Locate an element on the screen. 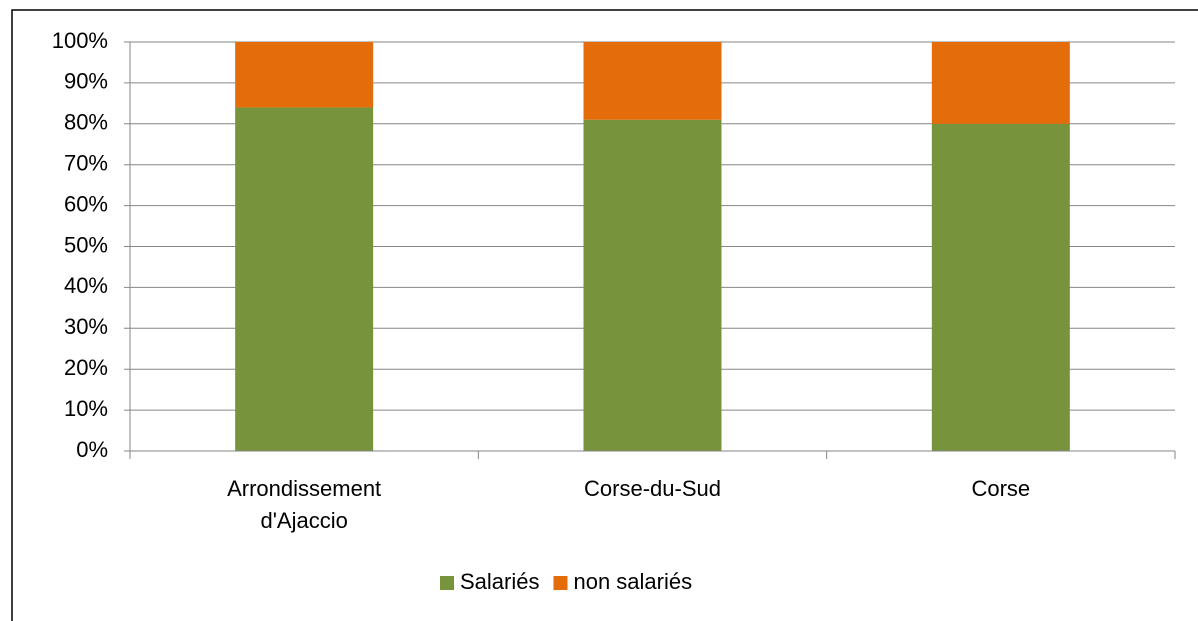 The image size is (1198, 621). x-tick-label: Corse is located at coordinates (1001, 488).